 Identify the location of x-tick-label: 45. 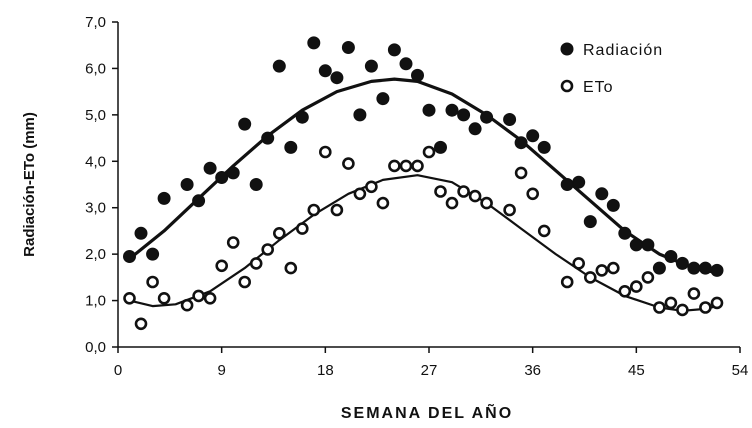
(636, 370).